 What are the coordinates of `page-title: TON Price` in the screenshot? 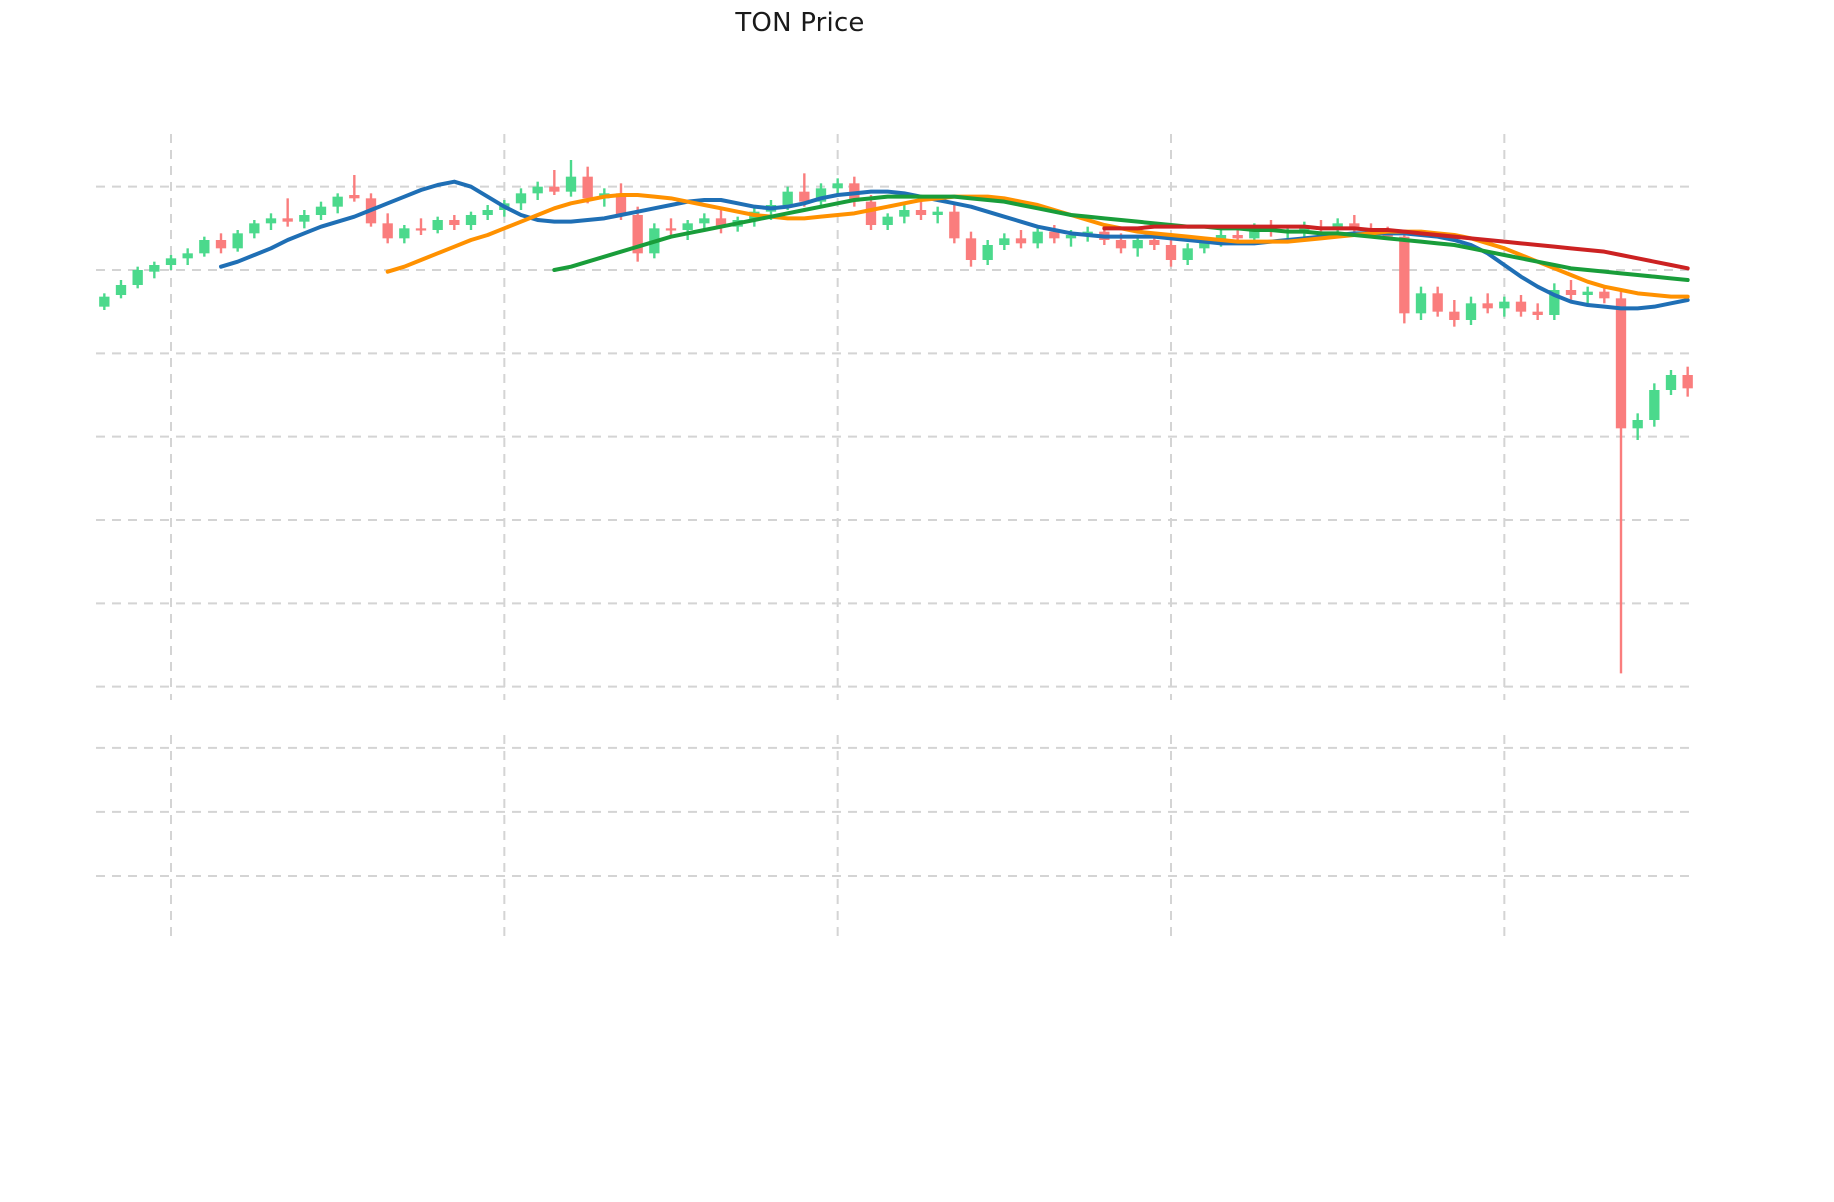 It's located at (800, 23).